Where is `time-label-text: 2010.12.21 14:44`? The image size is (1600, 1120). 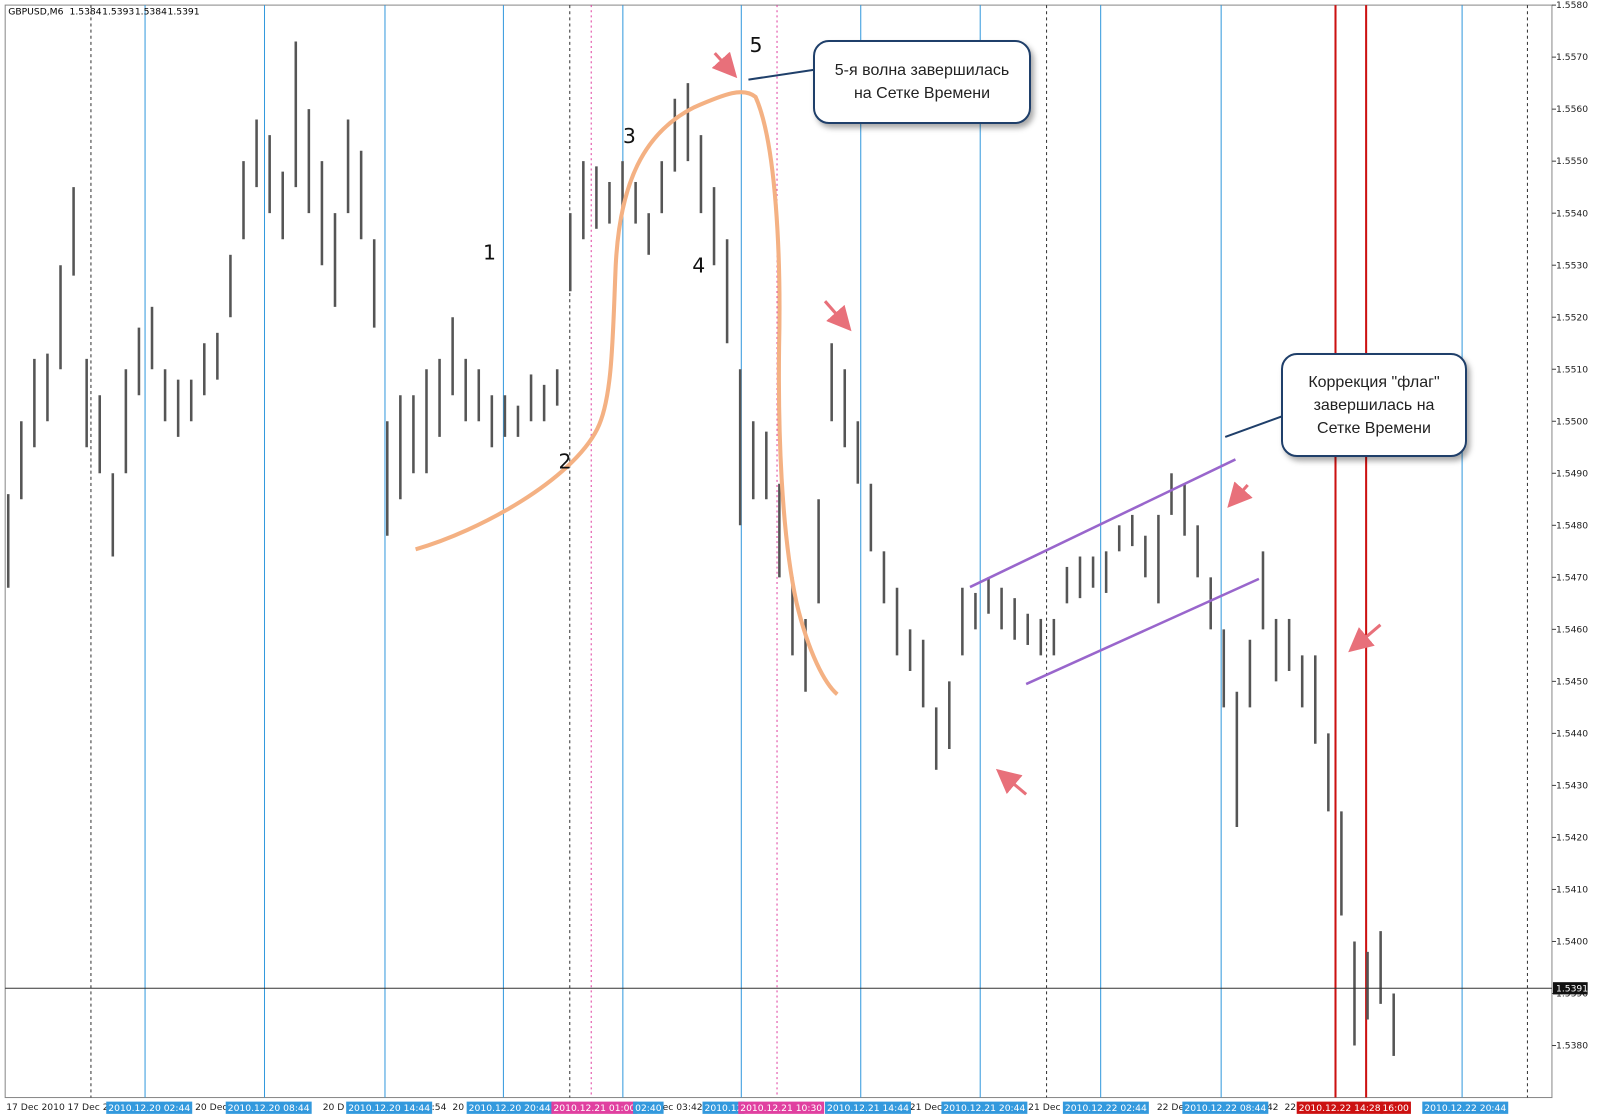 time-label-text: 2010.12.21 14:44 is located at coordinates (868, 1108).